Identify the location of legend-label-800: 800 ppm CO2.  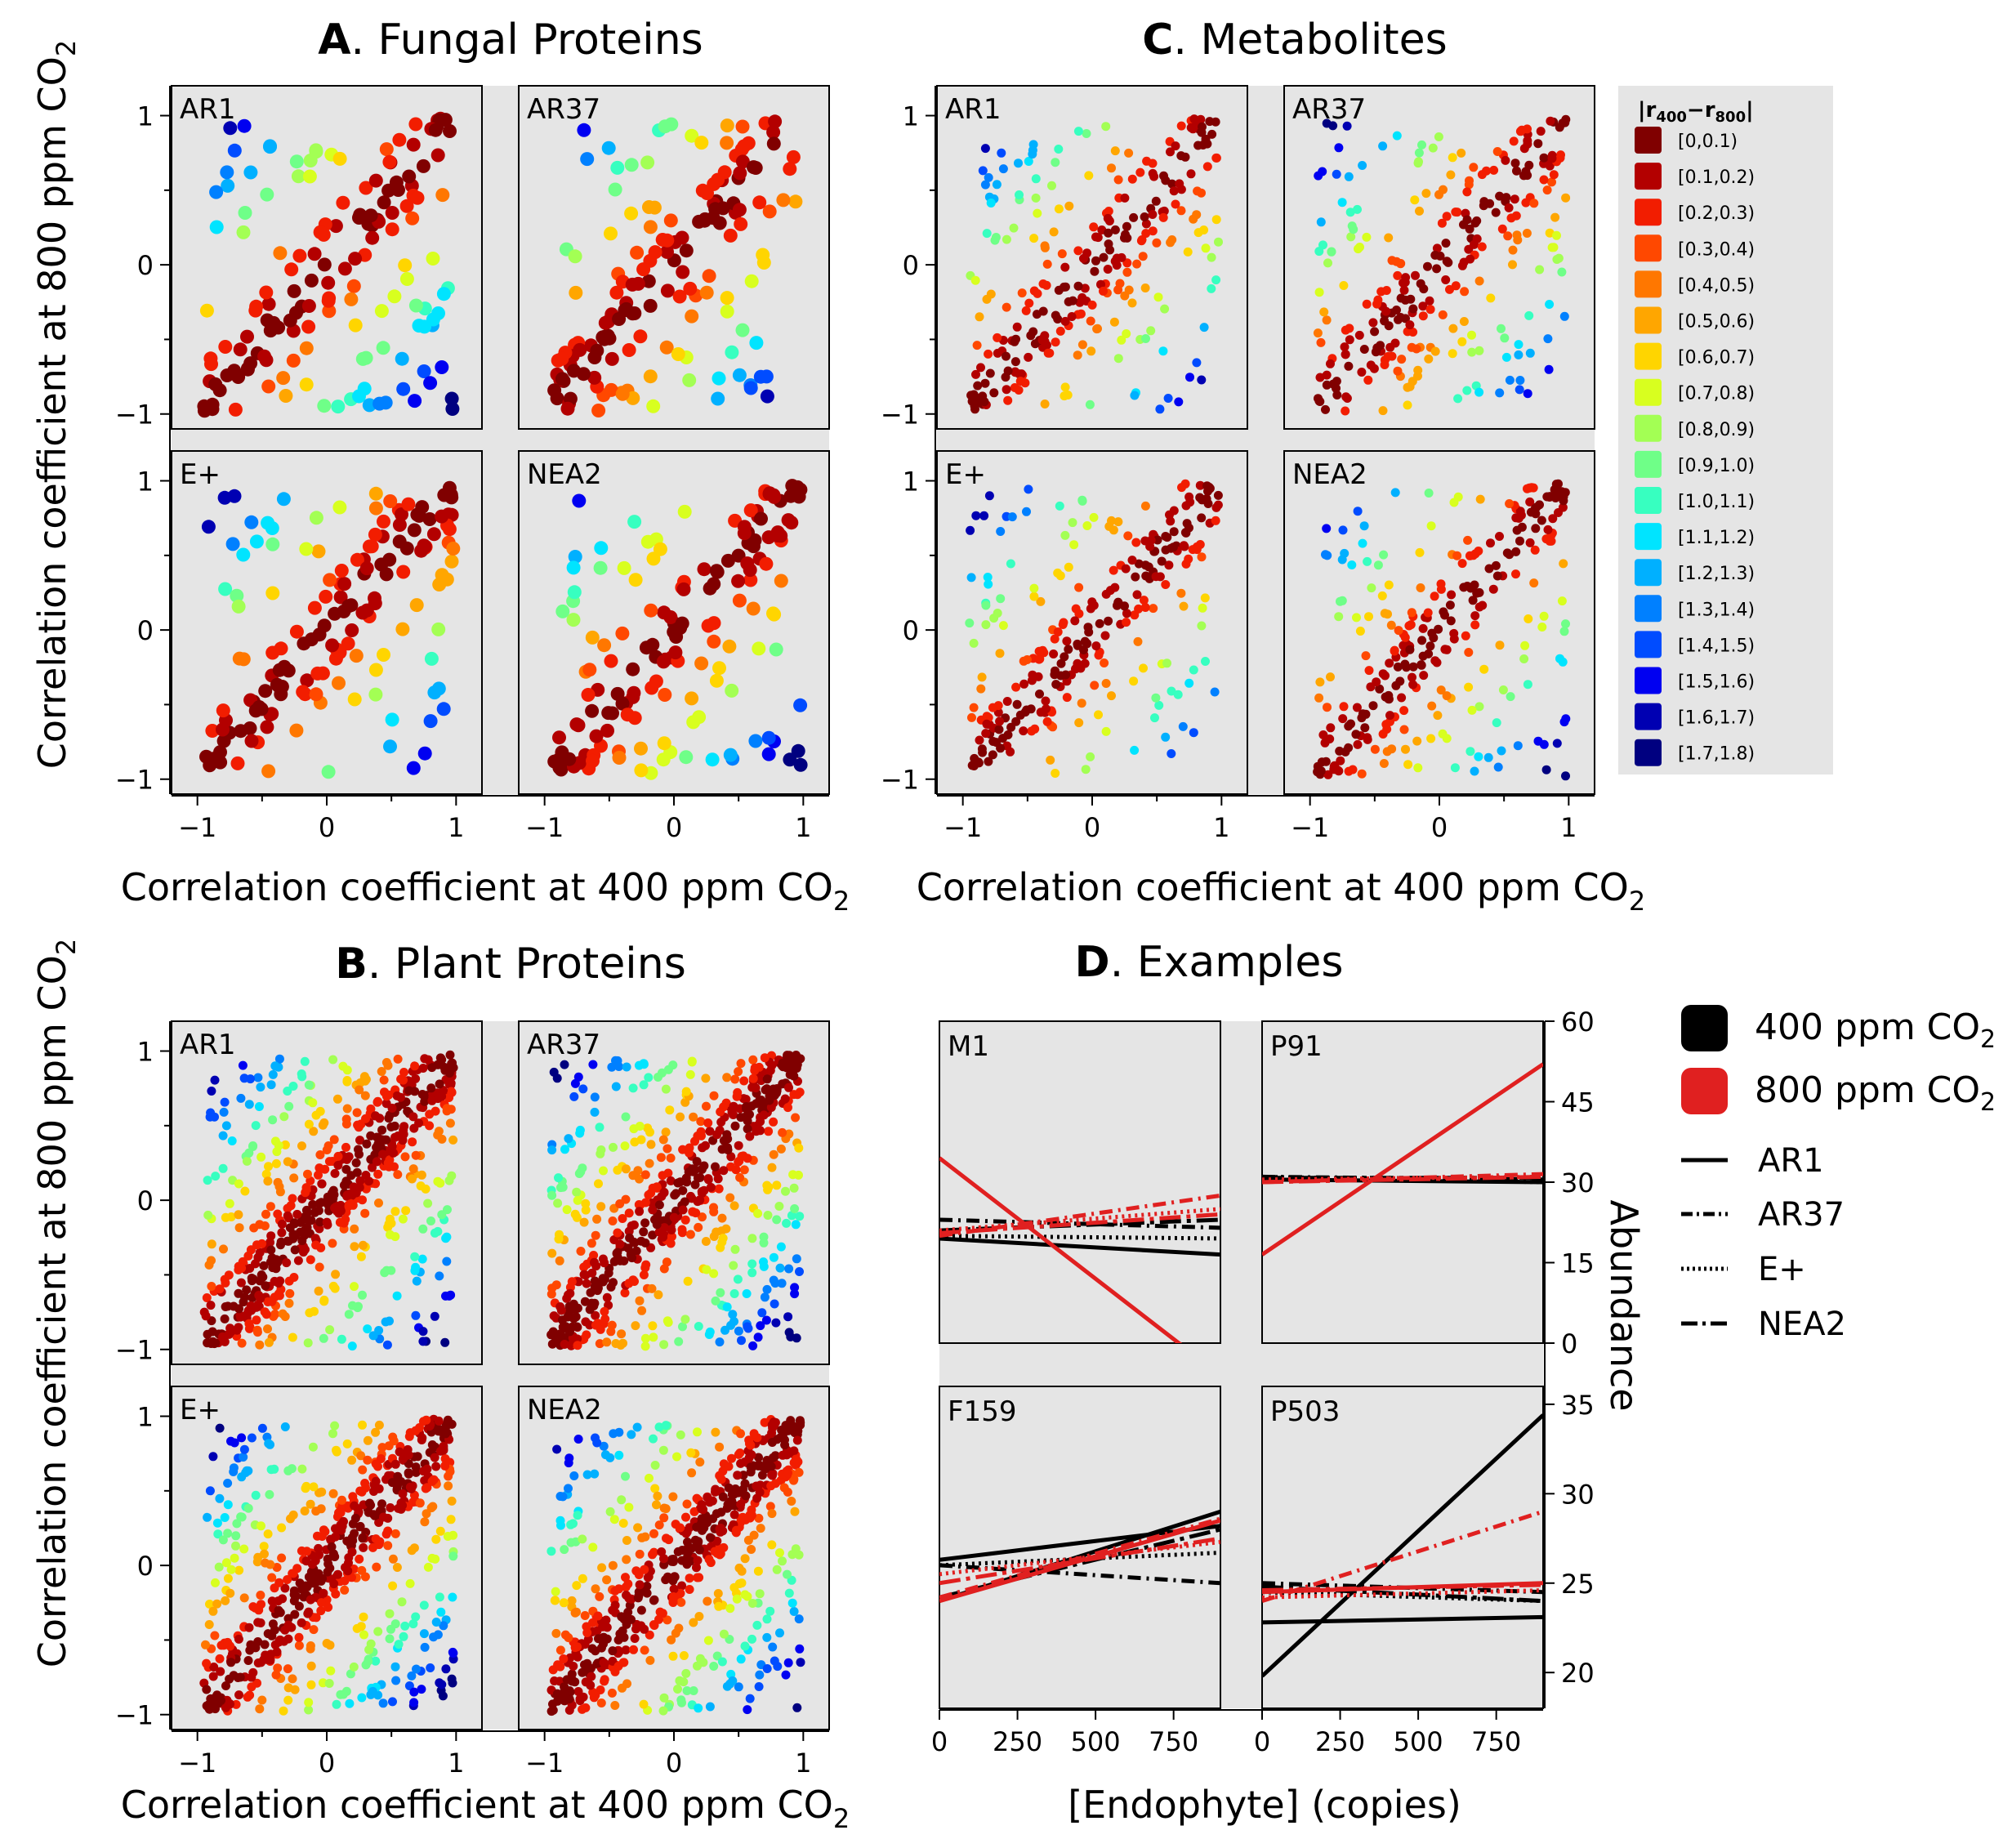
(1875, 1093).